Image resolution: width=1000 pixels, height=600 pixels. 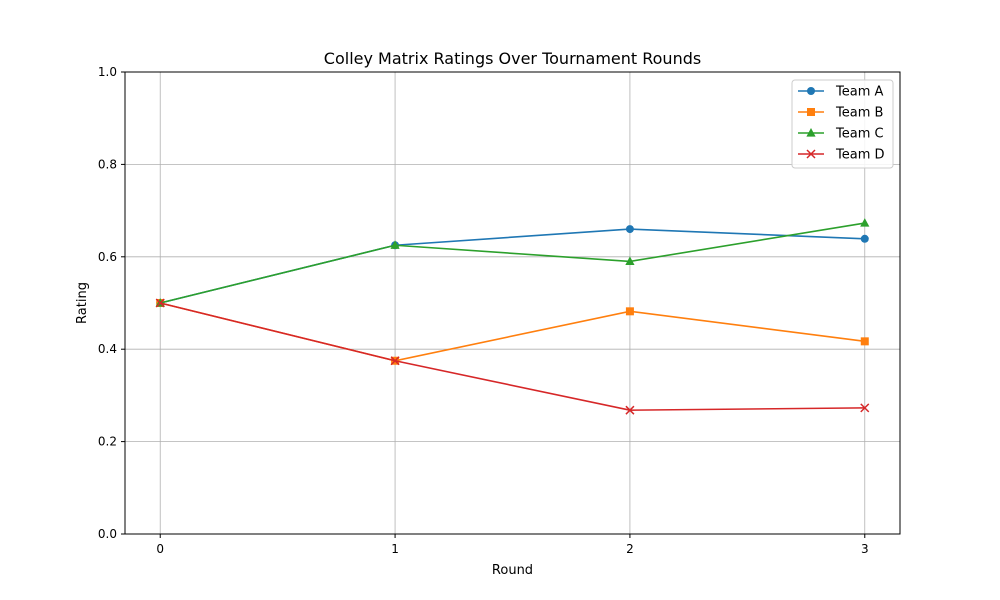 I want to click on legend-entry: Team A, so click(x=840, y=92).